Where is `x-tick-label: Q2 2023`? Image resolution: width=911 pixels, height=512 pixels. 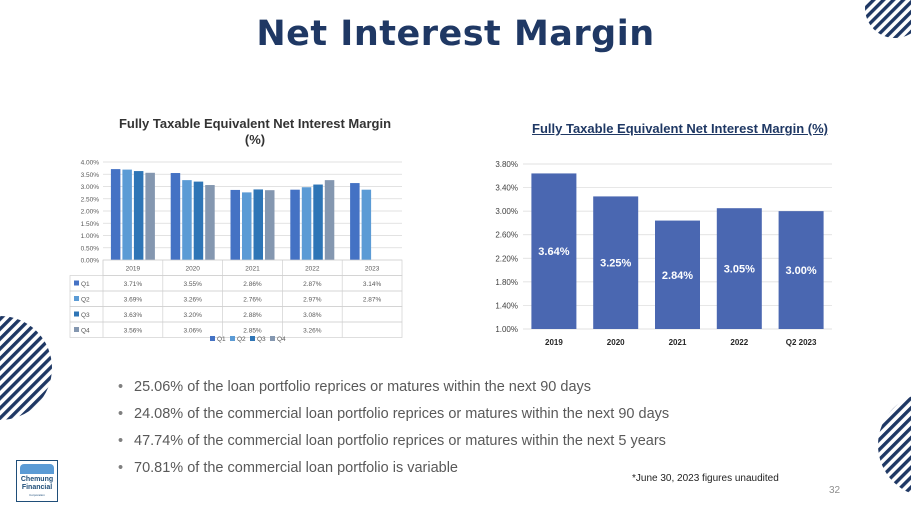
x-tick-label: Q2 2023 is located at coordinates (801, 342).